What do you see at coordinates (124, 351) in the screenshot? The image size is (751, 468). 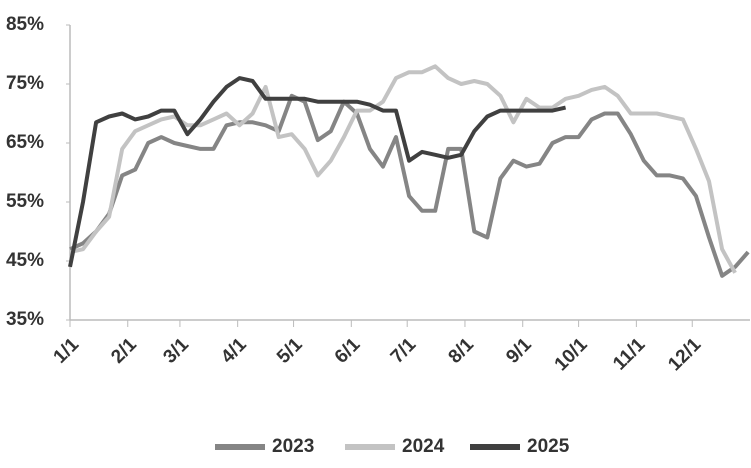 I see `x-tick-label: 2/1` at bounding box center [124, 351].